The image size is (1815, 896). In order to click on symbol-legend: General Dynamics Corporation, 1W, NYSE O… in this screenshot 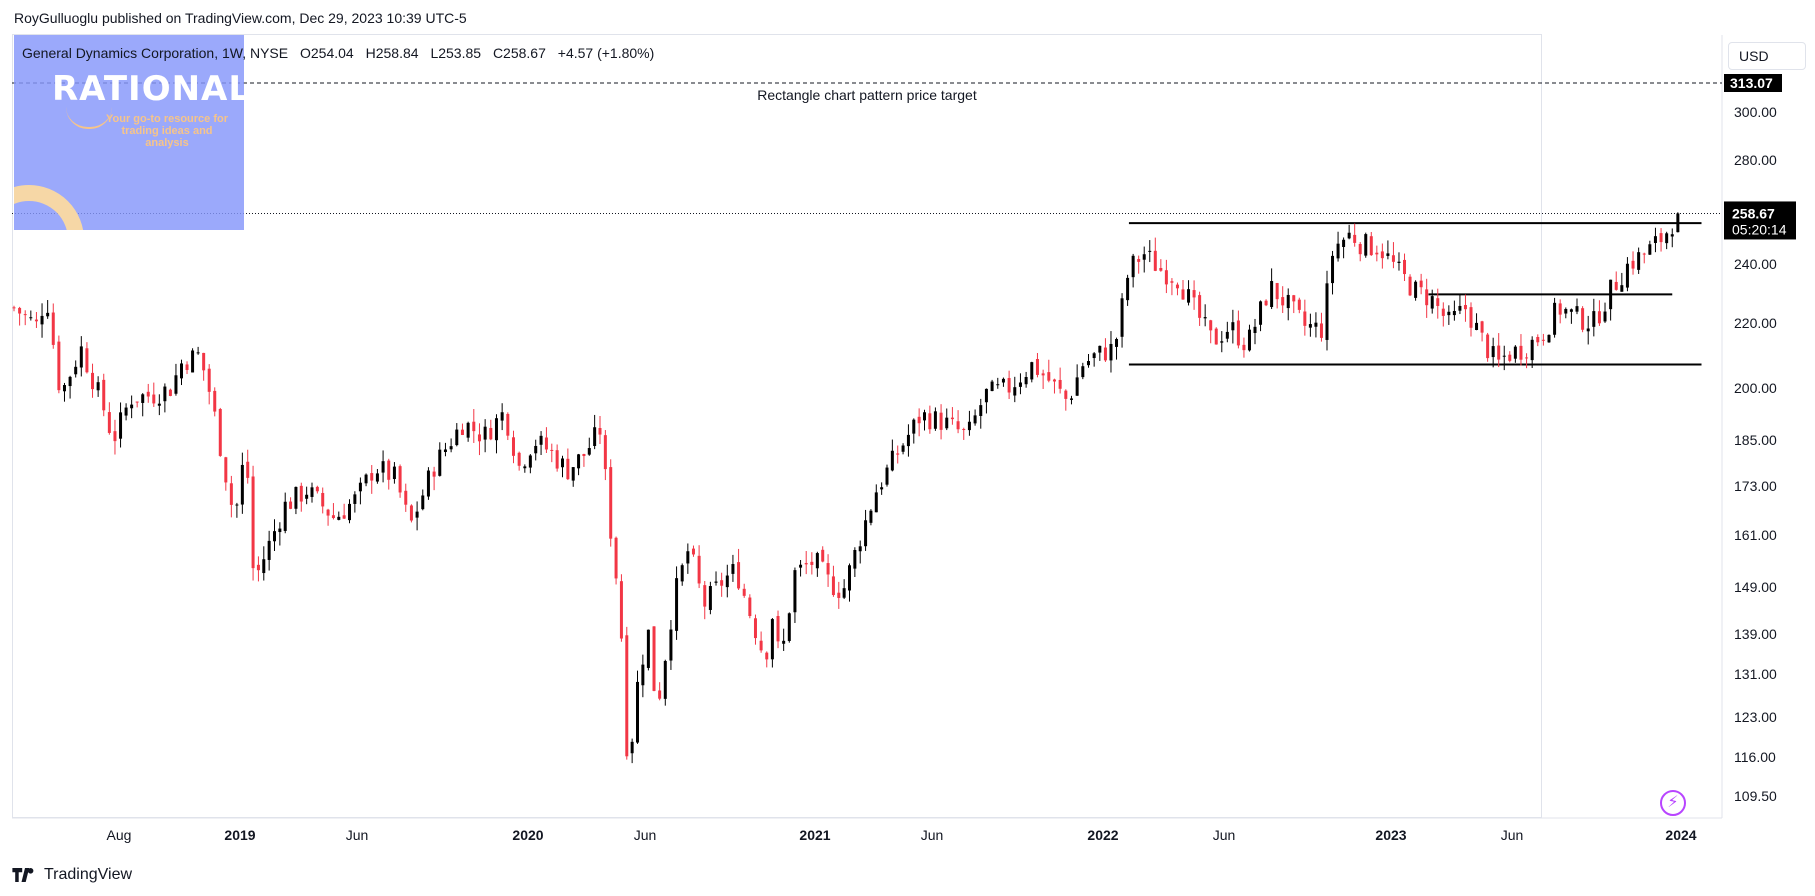, I will do `click(338, 53)`.